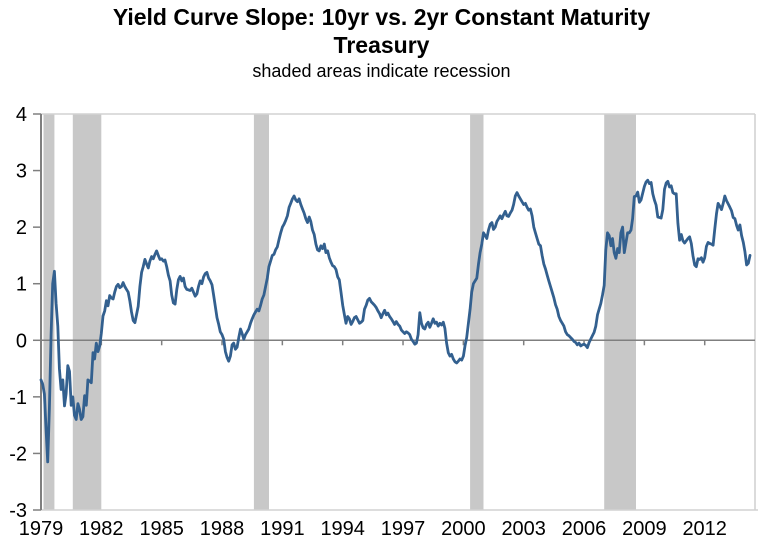  I want to click on x-tick-label: 2009, so click(644, 529).